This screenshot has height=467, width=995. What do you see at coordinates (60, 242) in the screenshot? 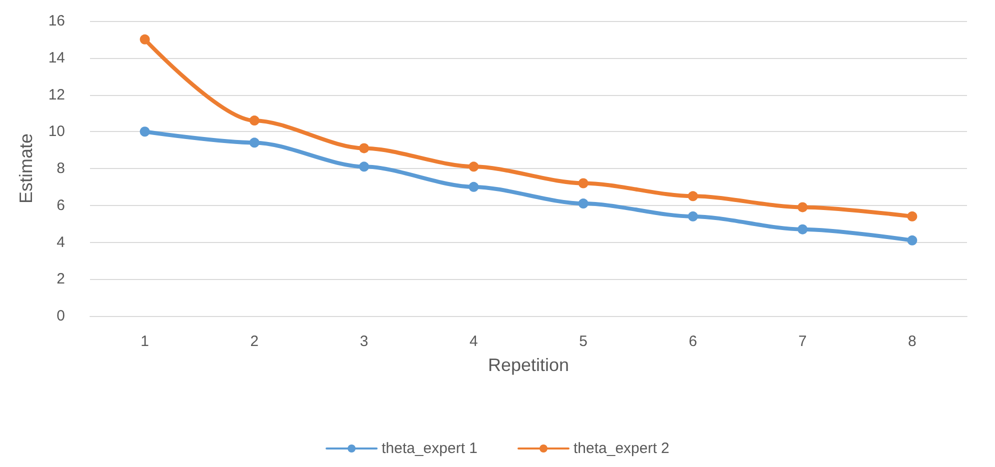
I see `y-tick-label: 4` at bounding box center [60, 242].